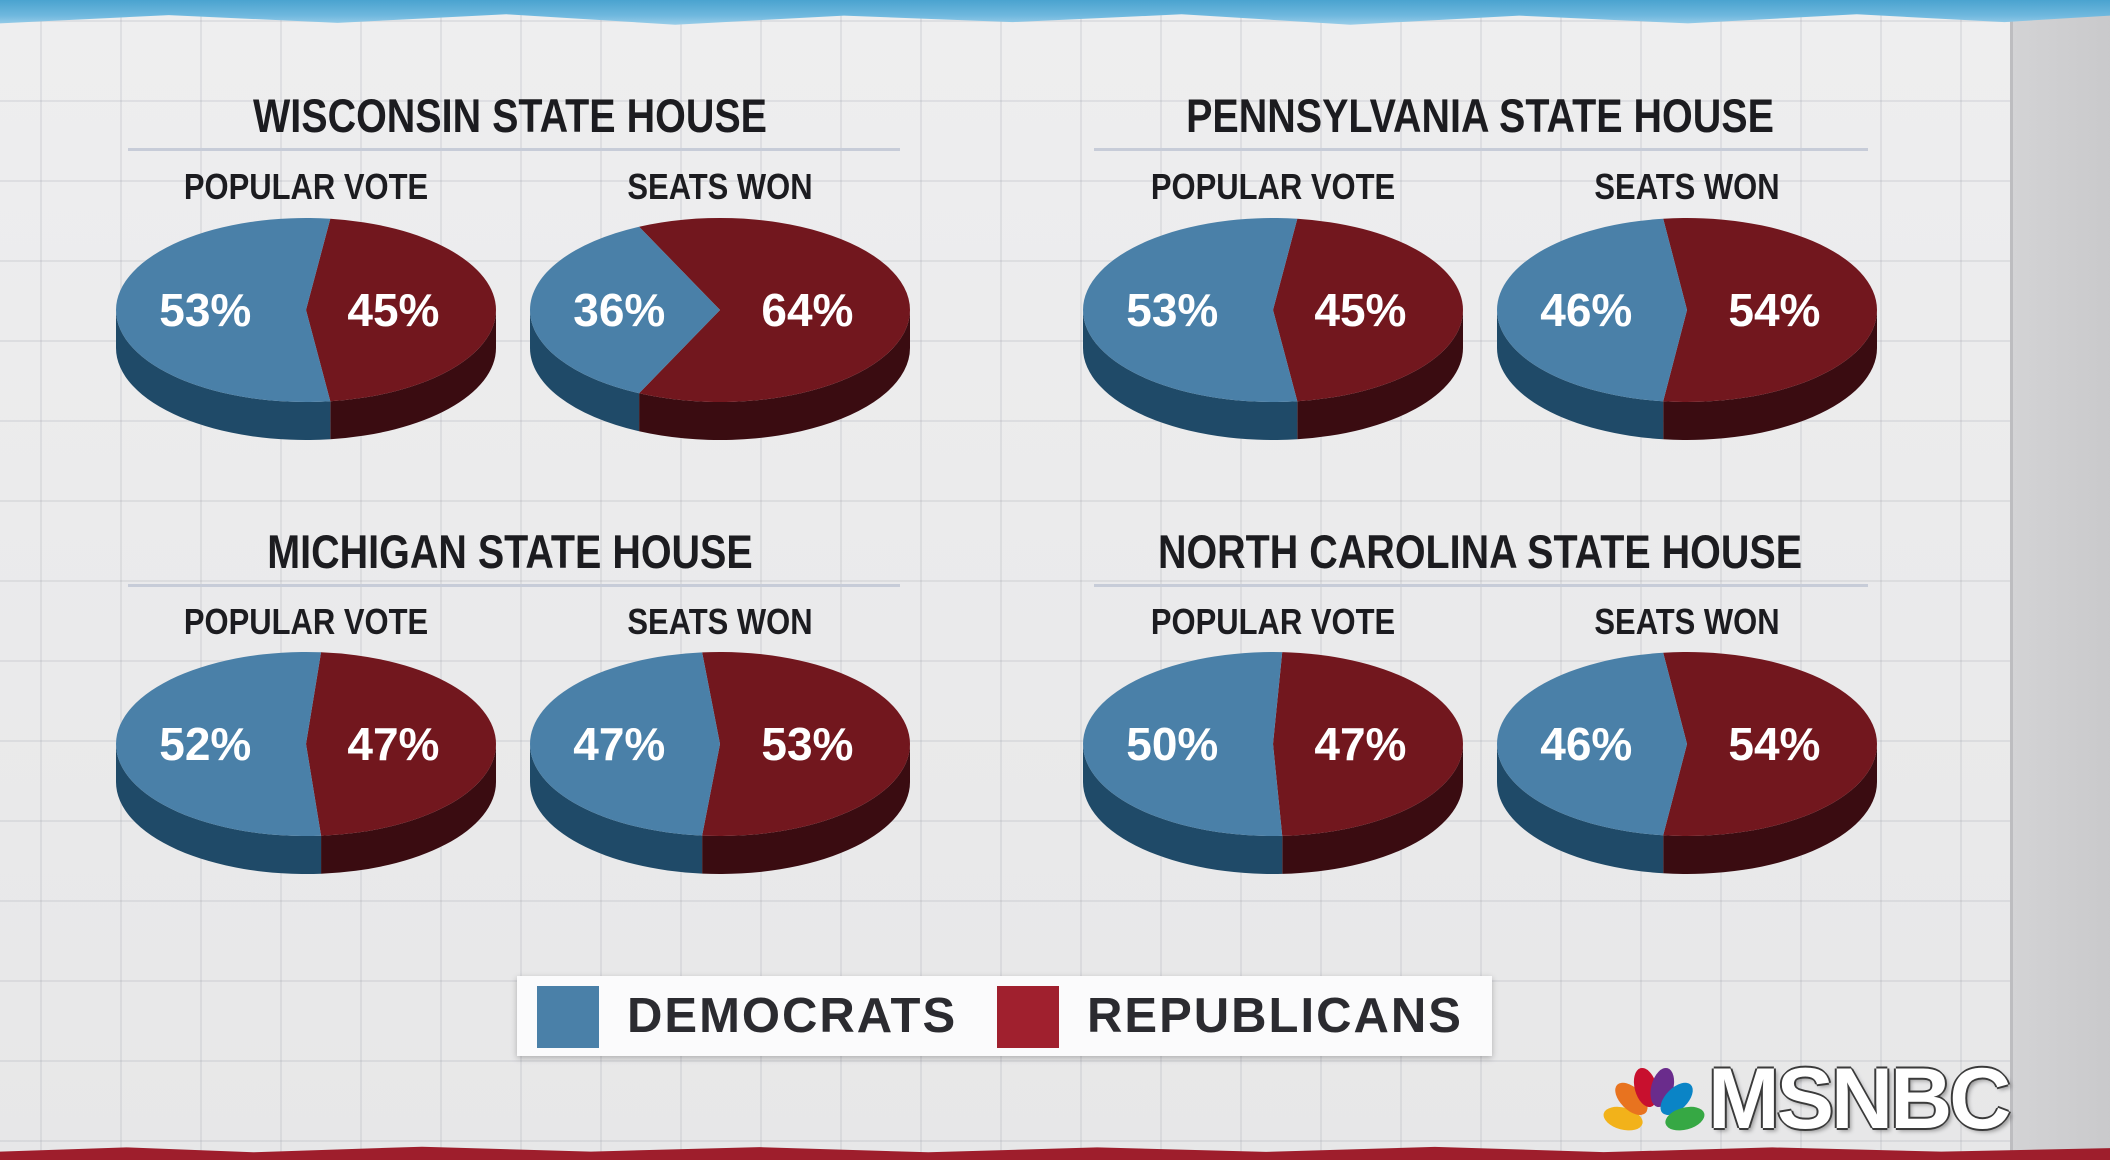 Image resolution: width=2110 pixels, height=1160 pixels. I want to click on pie-north-carolina-seats-won: 46% 54%, so click(1687, 763).